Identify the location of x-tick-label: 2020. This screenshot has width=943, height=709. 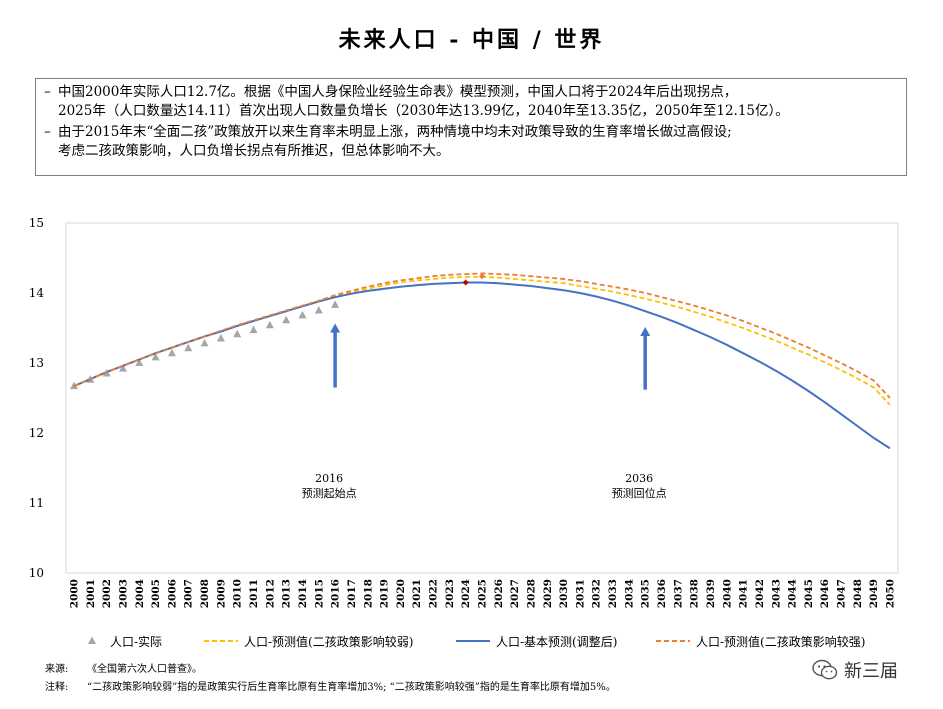
(401, 593).